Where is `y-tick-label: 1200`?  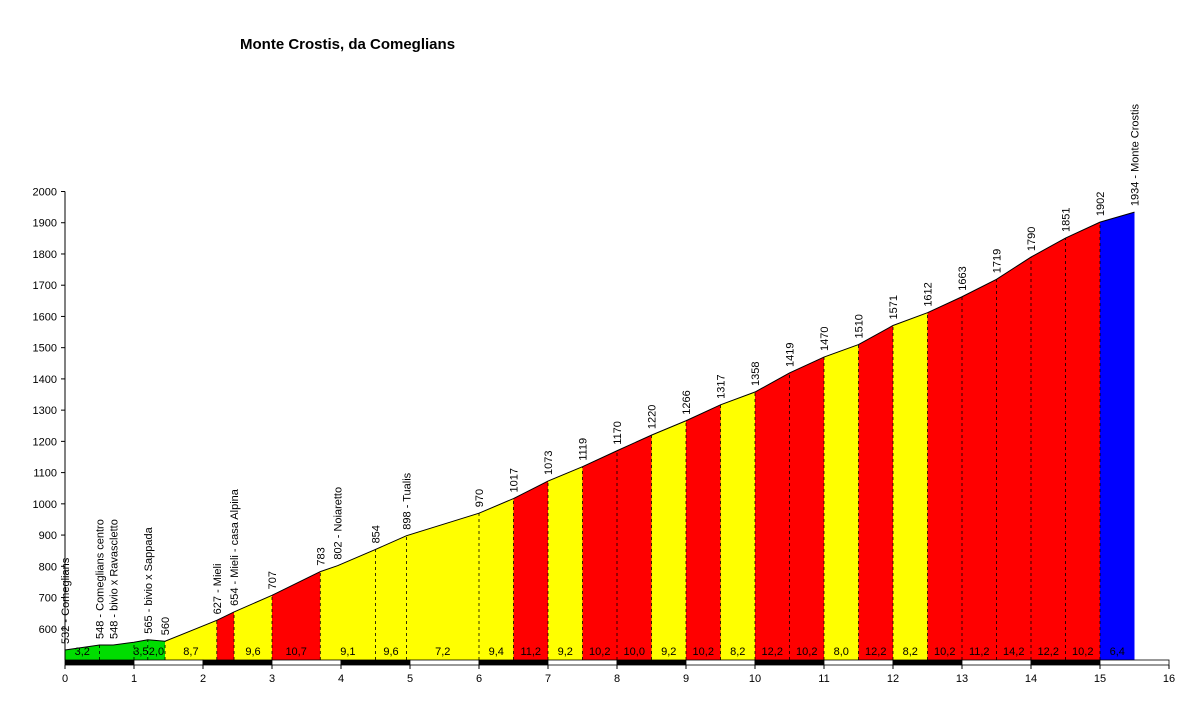
y-tick-label: 1200 is located at coordinates (45, 442).